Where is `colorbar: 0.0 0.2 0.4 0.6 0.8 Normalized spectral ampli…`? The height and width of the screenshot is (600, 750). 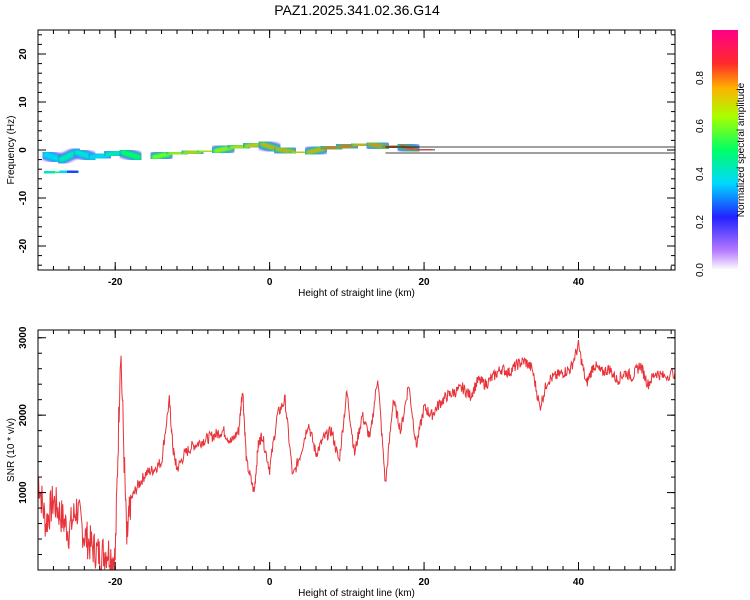 colorbar: 0.0 0.2 0.4 0.6 0.8 Normalized spectral ampli… is located at coordinates (721, 153).